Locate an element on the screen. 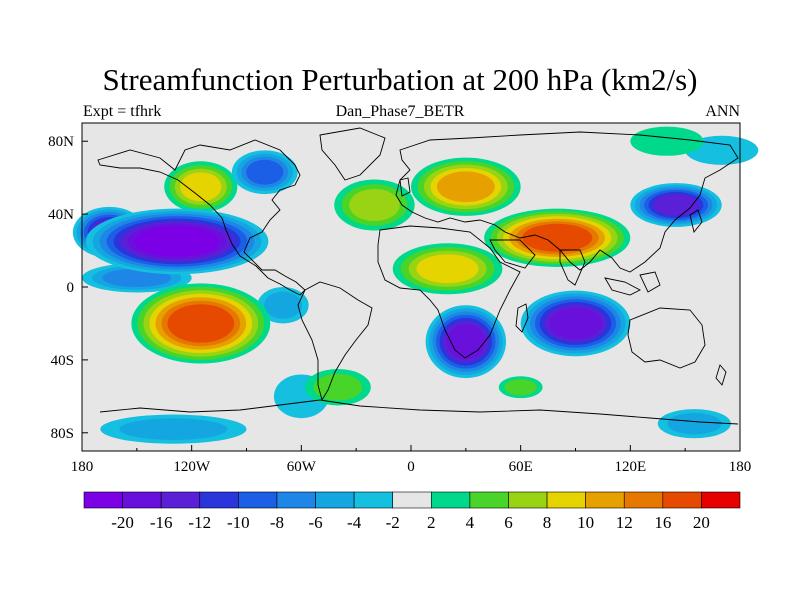 The width and height of the screenshot is (800, 600). x-tick-label: 120W is located at coordinates (192, 467).